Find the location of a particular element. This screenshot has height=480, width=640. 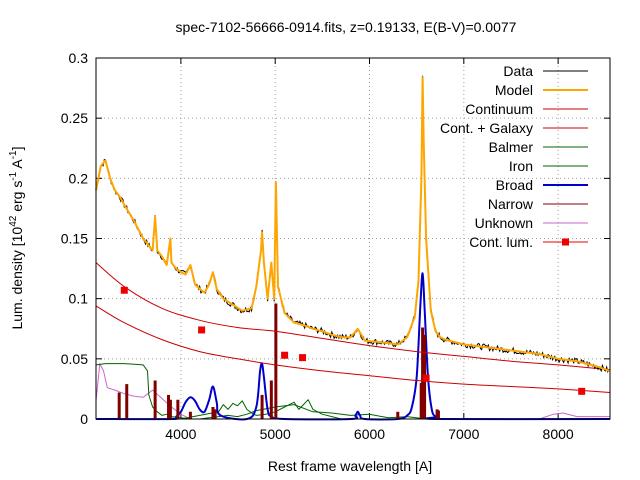

legend-label: Narrow is located at coordinates (511, 204).